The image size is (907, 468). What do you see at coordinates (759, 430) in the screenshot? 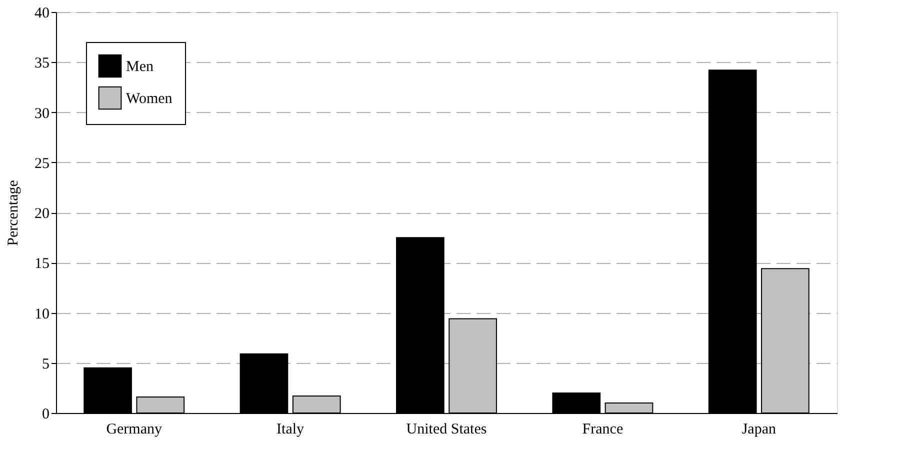
I see `x-tick-label: Japan` at bounding box center [759, 430].